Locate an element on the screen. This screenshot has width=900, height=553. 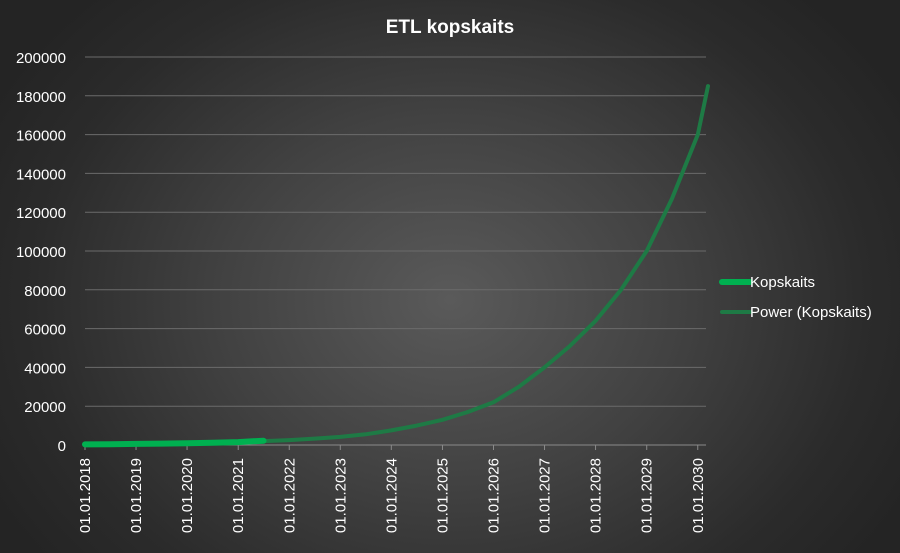
y-tick-label: 80000 is located at coordinates (45, 291).